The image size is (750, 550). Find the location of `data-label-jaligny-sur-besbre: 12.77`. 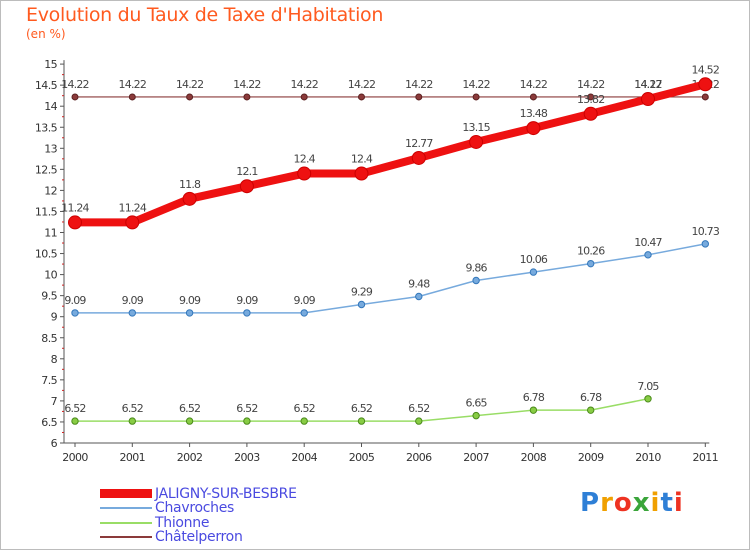

data-label-jaligny-sur-besbre: 12.77 is located at coordinates (419, 143).